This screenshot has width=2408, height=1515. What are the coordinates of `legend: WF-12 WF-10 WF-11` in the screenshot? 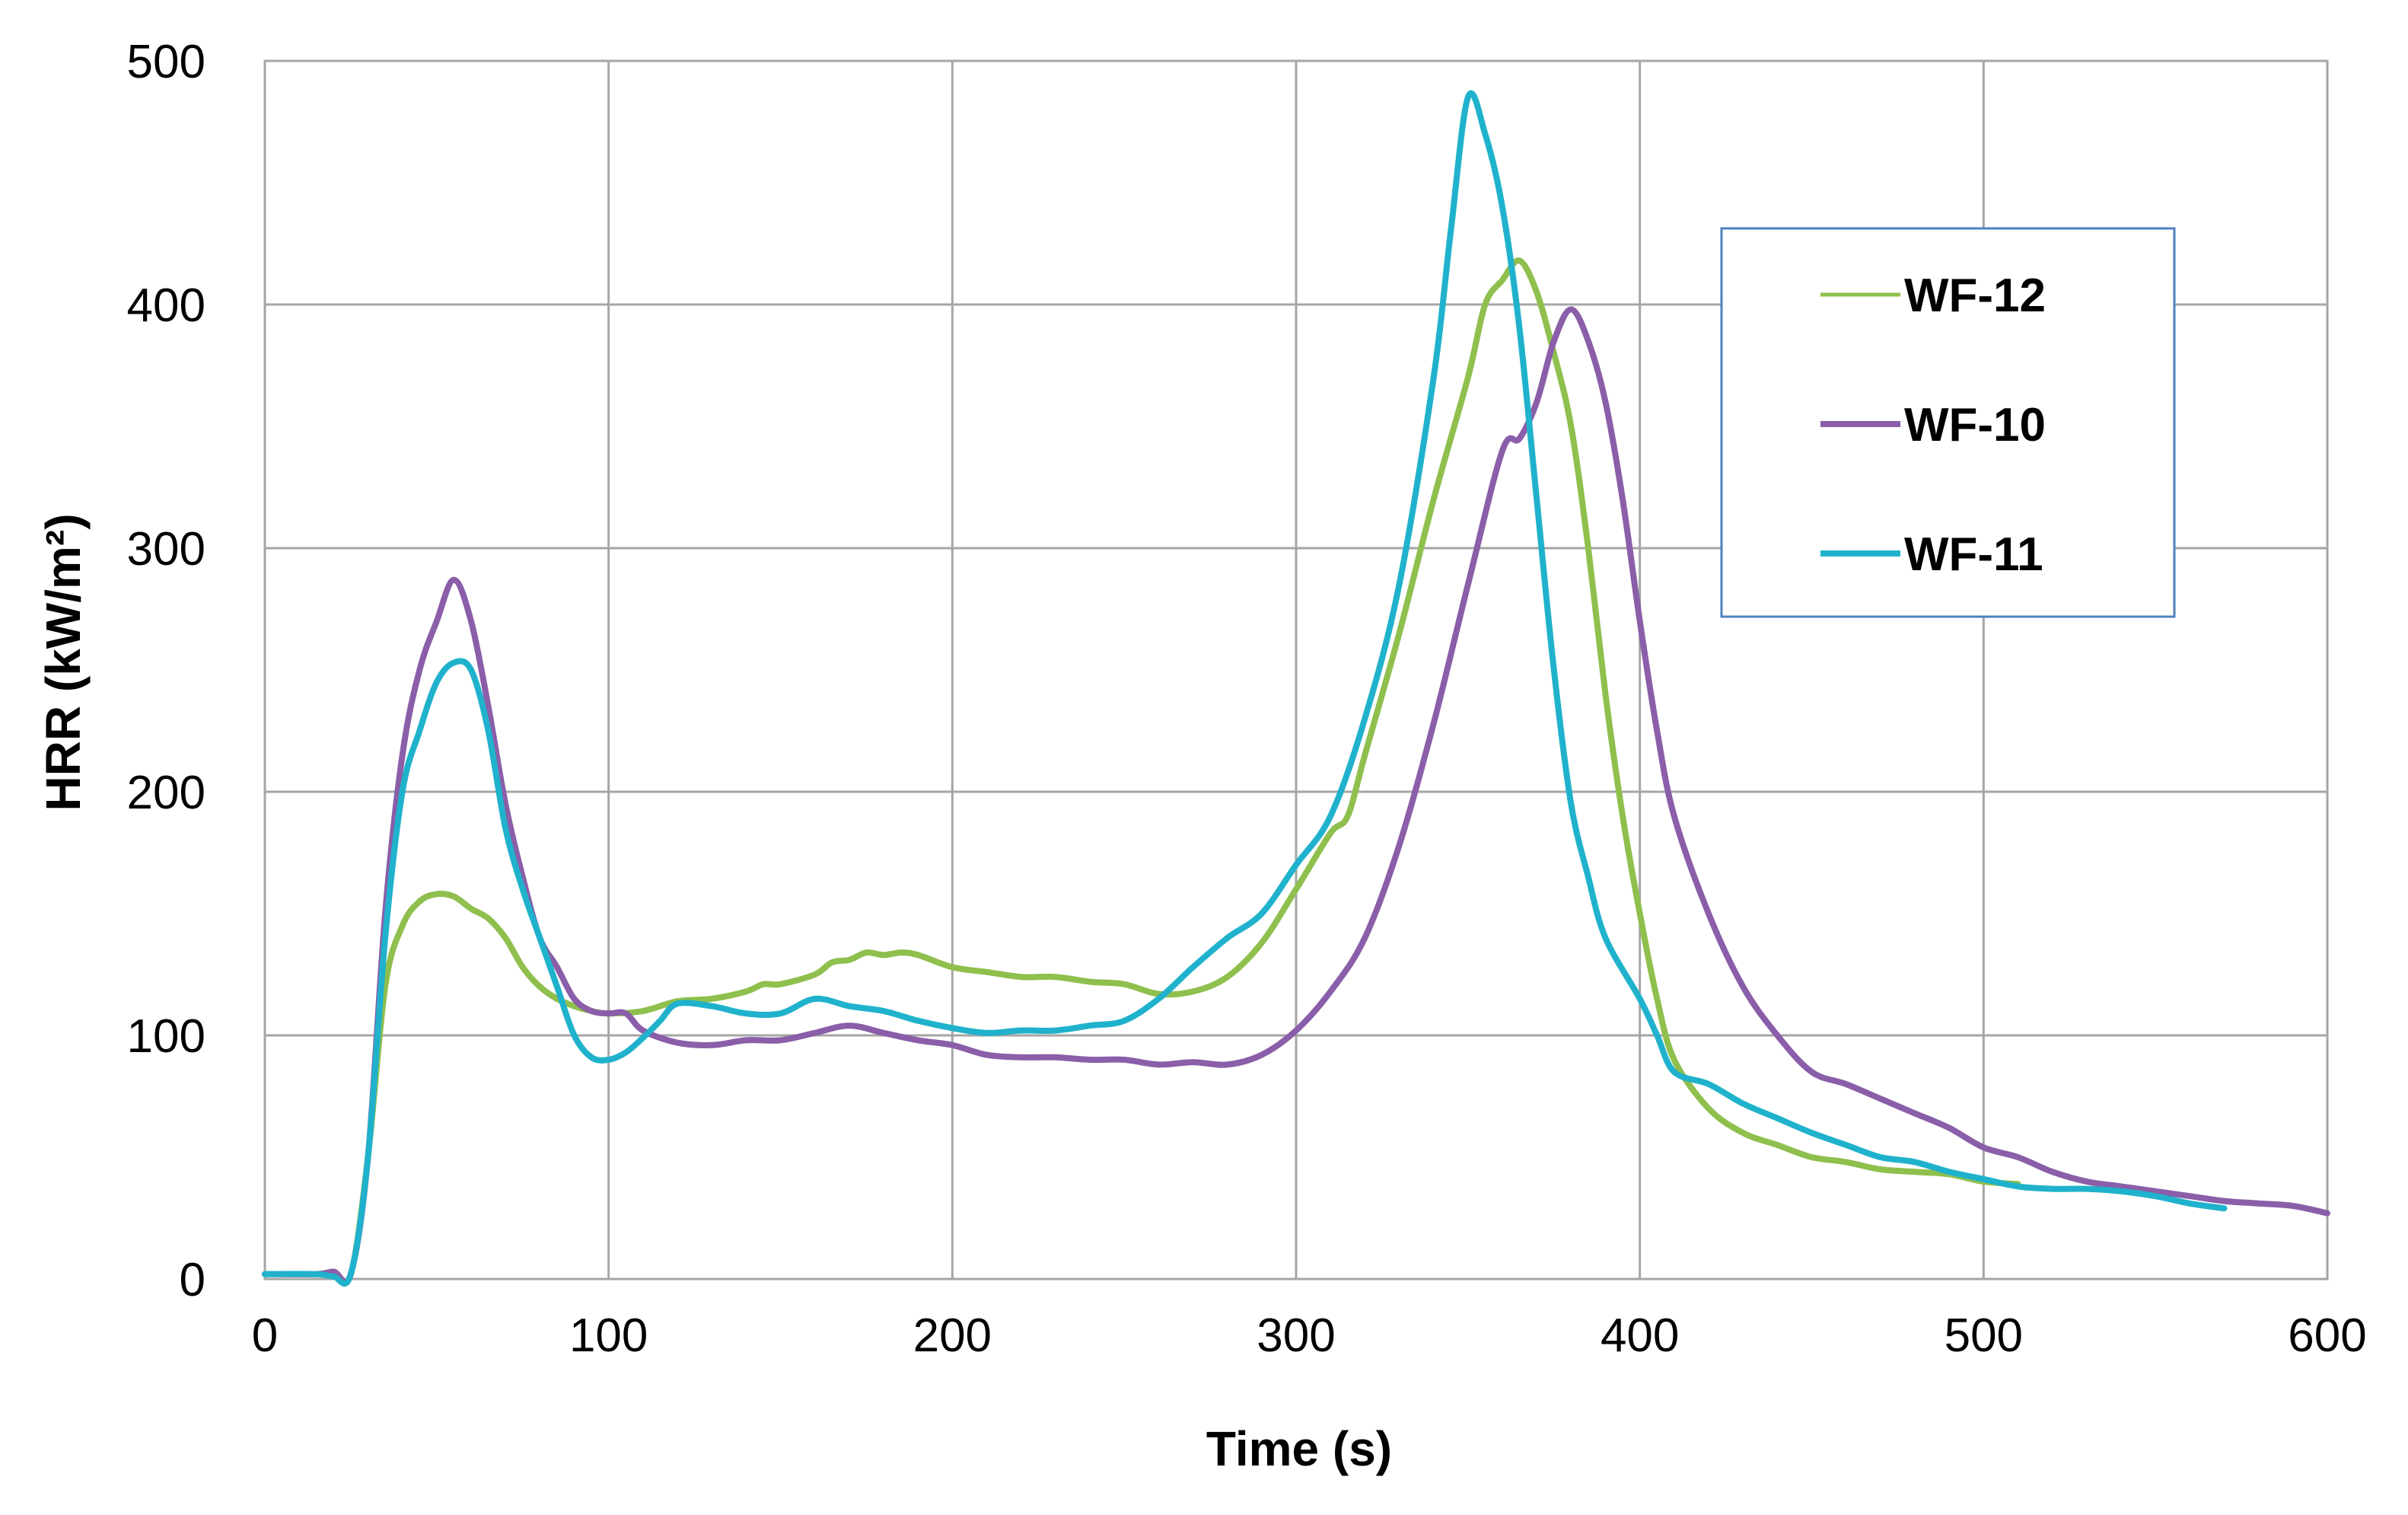 It's located at (1948, 422).